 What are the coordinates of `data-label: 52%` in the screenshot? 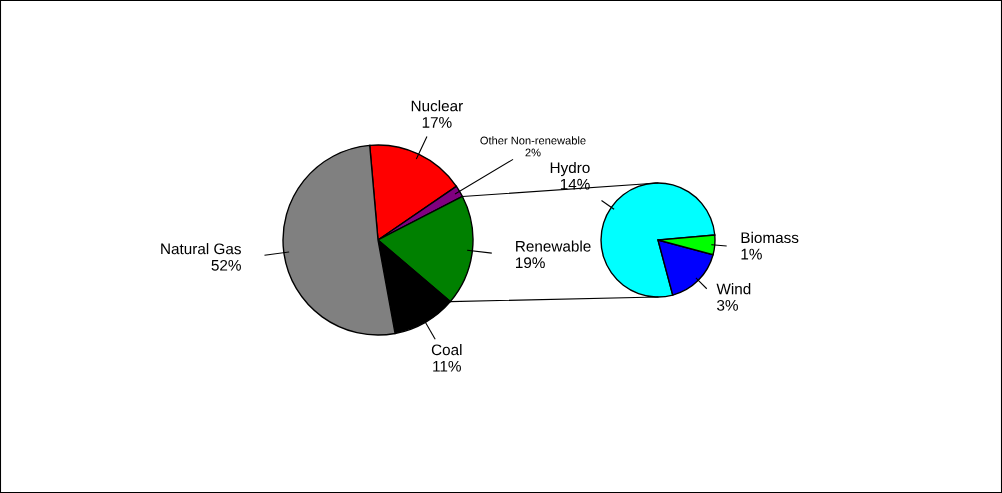 It's located at (226, 265).